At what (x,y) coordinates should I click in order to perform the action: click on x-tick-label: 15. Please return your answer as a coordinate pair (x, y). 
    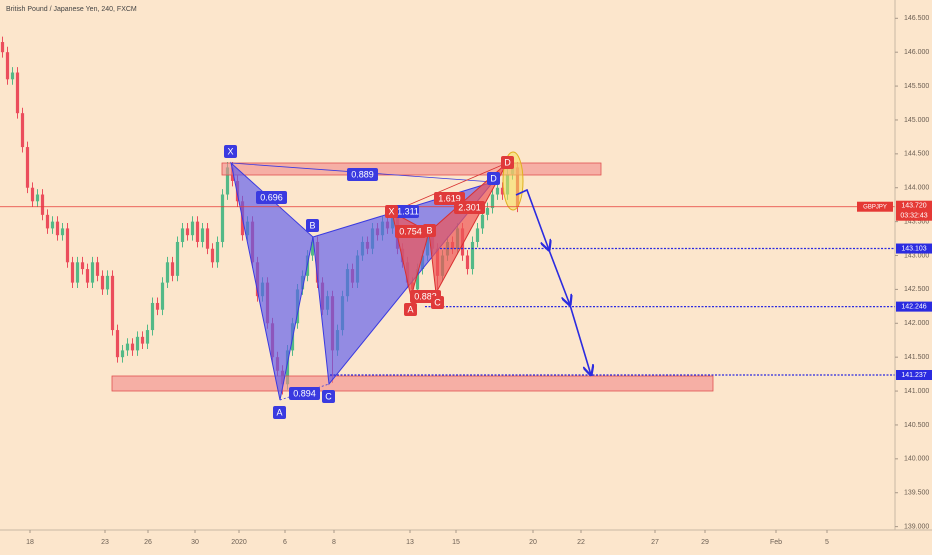
    Looking at the image, I should click on (456, 542).